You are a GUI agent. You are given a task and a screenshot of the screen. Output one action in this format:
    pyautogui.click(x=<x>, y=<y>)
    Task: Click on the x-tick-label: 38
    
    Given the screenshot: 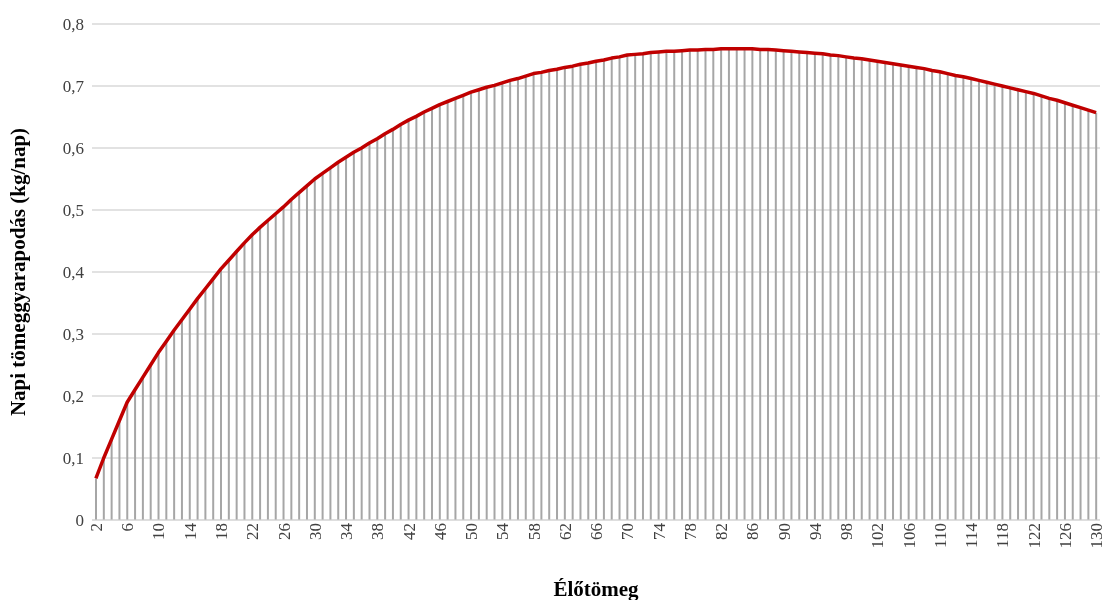 What is the action you would take?
    pyautogui.click(x=378, y=531)
    